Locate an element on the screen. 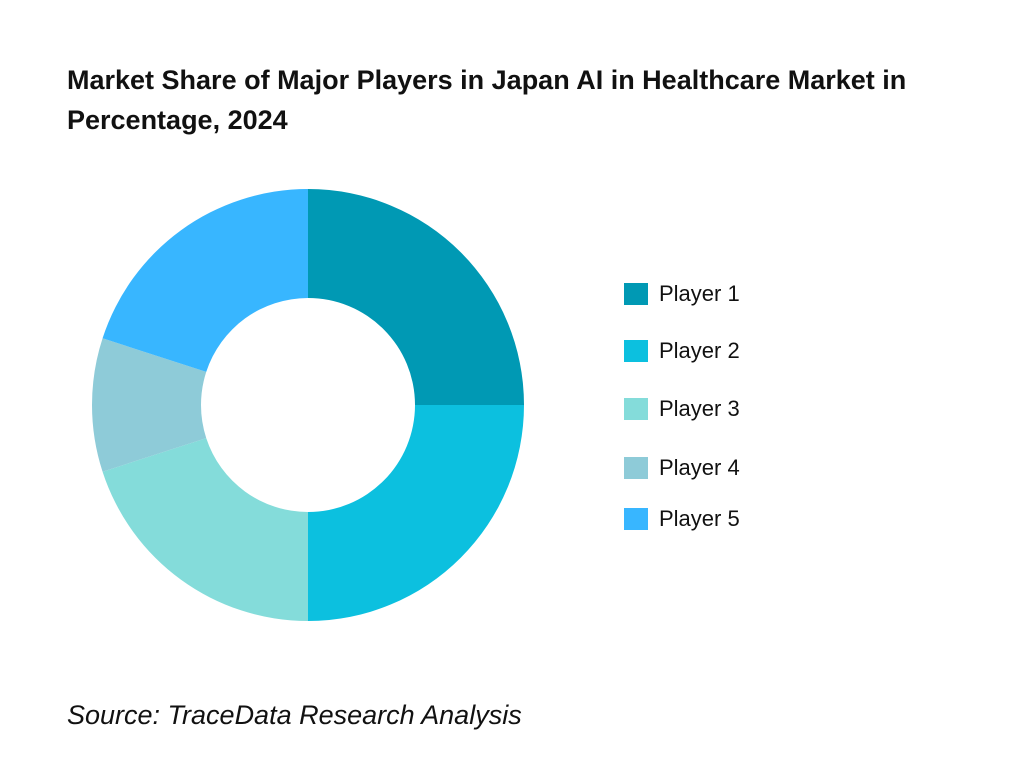  legend-label: Player 1 is located at coordinates (699, 293).